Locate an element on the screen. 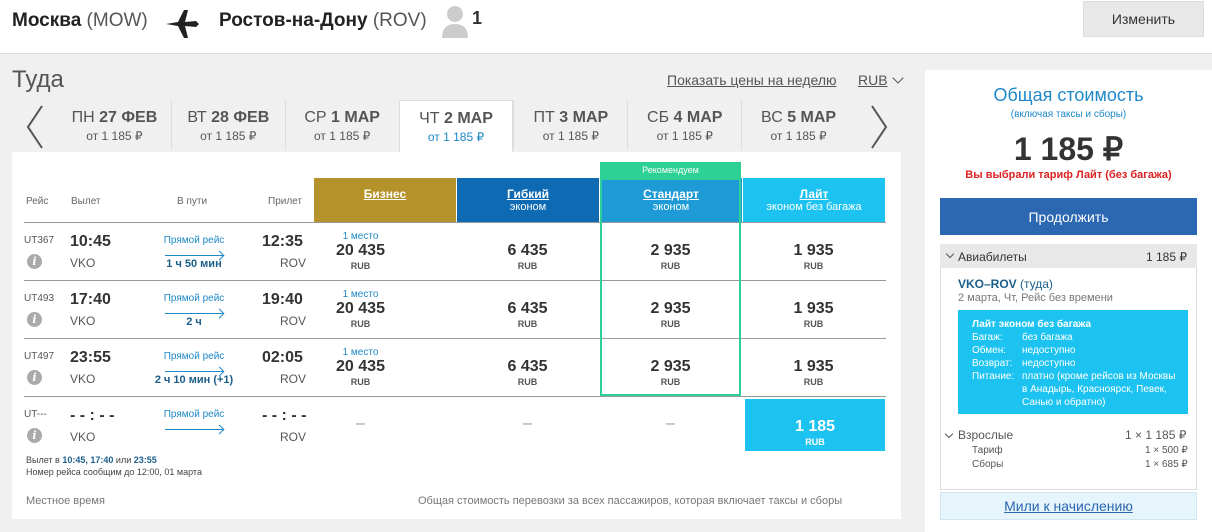  fare-conditions-title: Лайт эконом без багажа is located at coordinates (1032, 324).